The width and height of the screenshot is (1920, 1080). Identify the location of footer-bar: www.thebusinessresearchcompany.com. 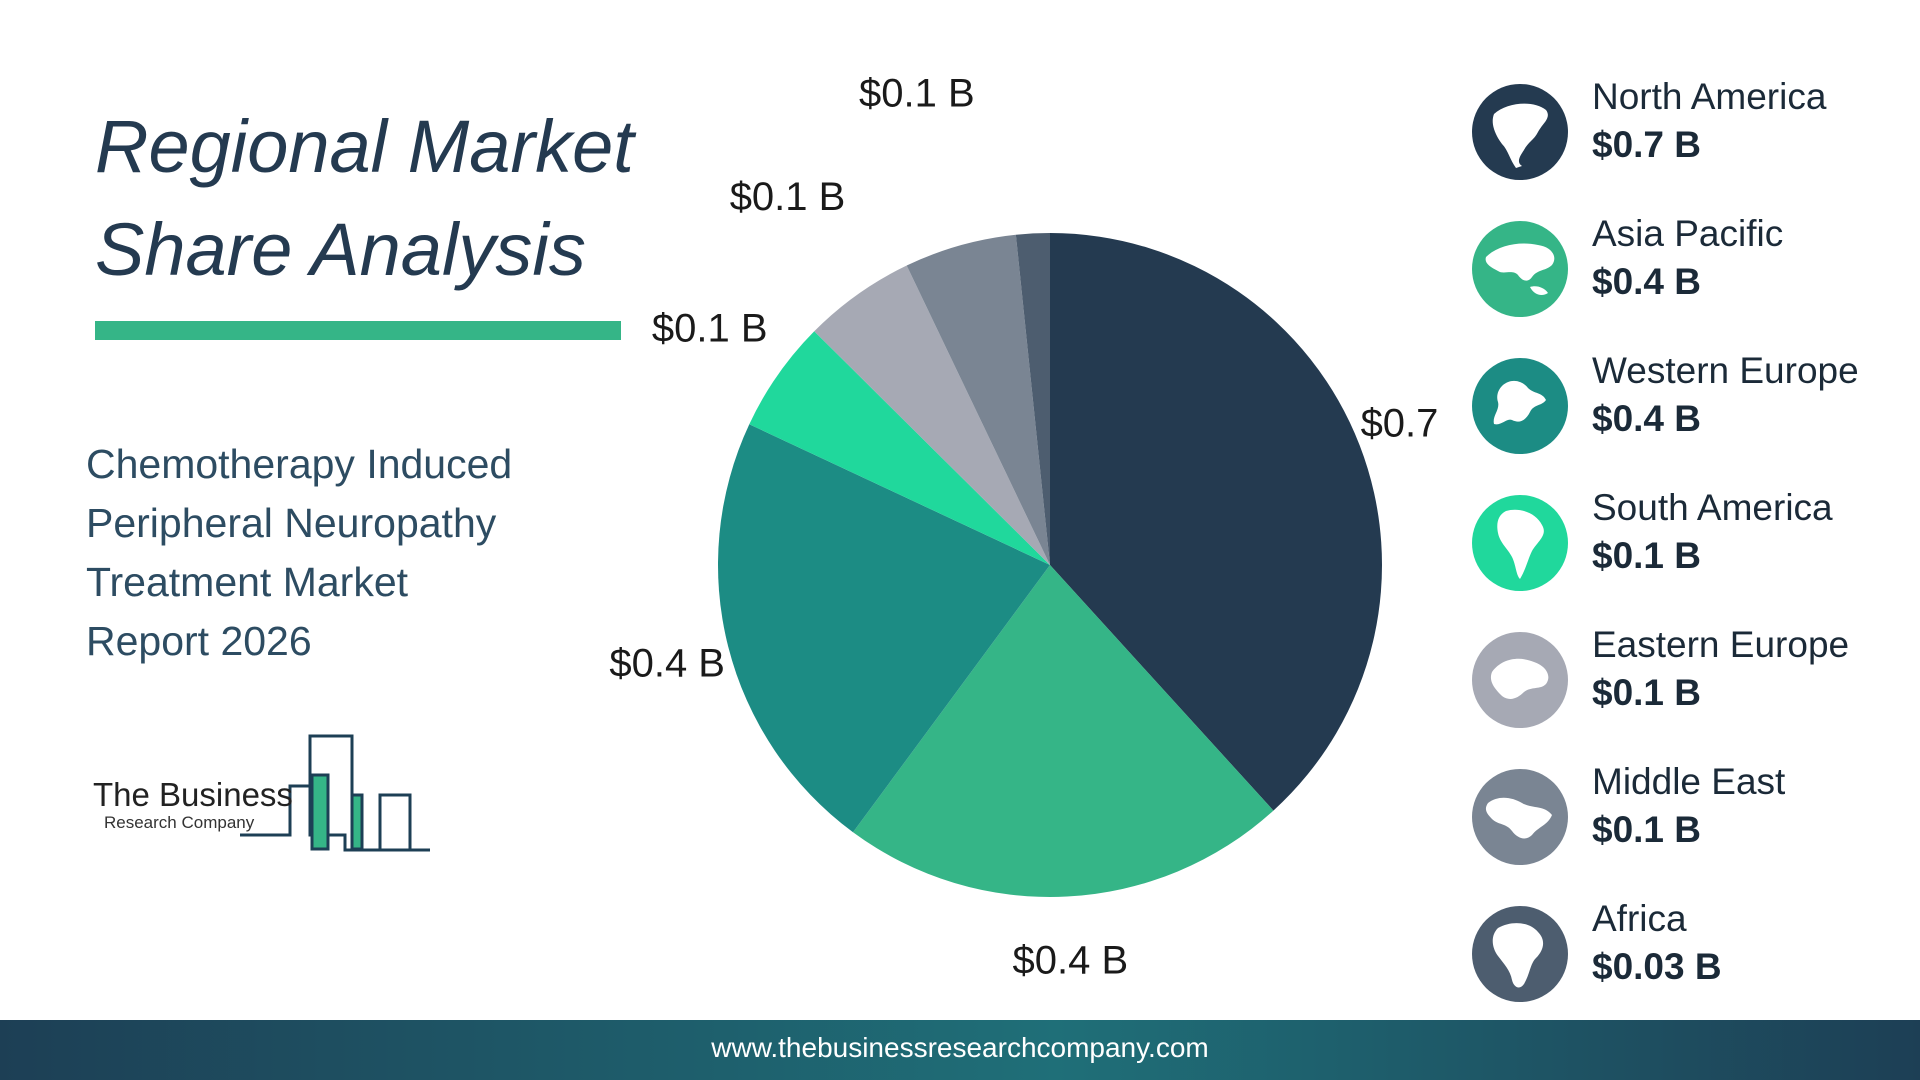
(960, 1050).